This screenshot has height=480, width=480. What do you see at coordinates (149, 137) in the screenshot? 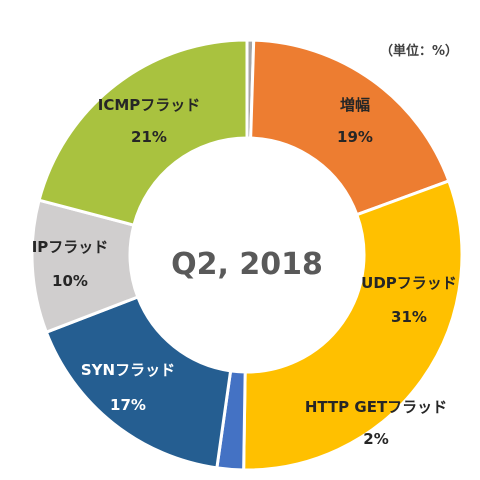
I see `slice-value-5: 21%` at bounding box center [149, 137].